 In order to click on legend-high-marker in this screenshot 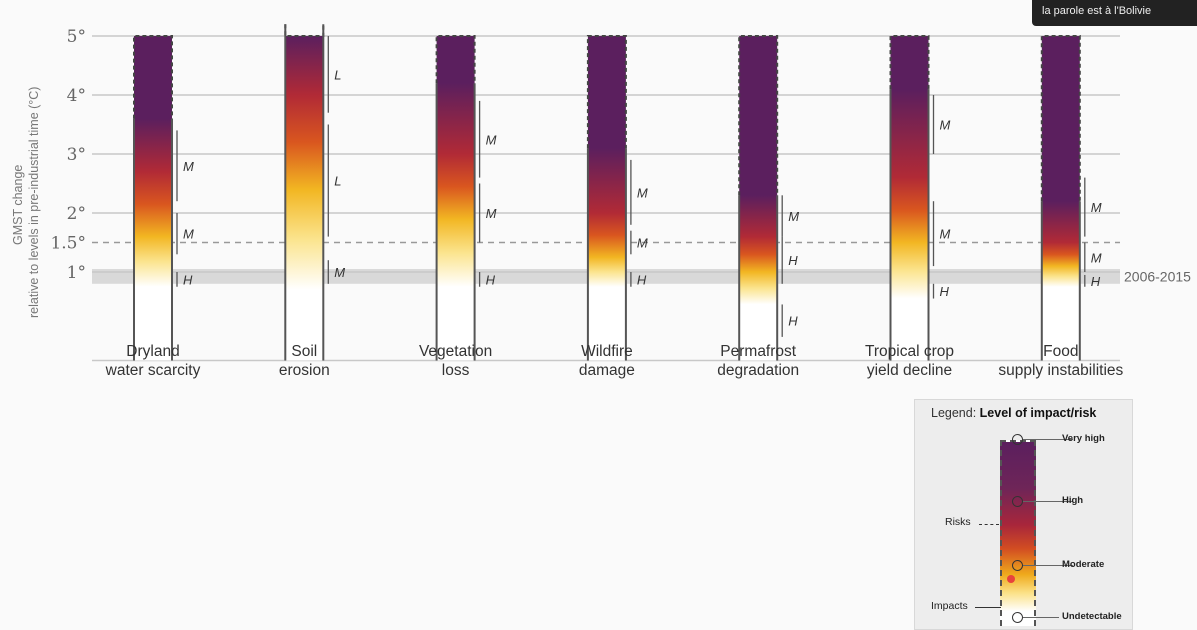, I will do `click(1017, 501)`.